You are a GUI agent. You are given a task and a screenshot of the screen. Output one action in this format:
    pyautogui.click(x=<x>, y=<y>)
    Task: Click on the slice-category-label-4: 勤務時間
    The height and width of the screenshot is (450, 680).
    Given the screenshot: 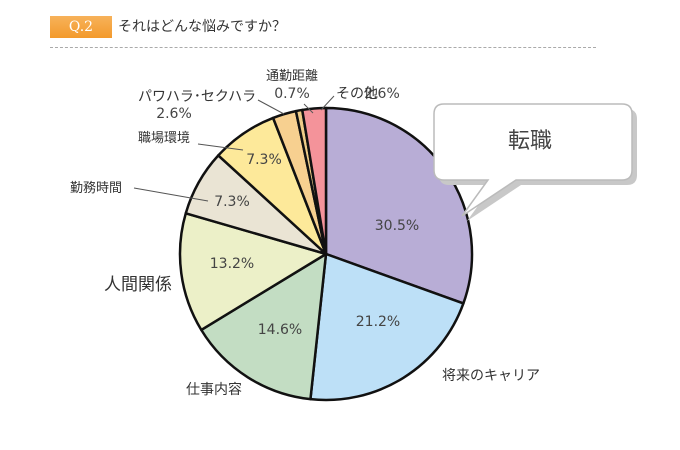 What is the action you would take?
    pyautogui.click(x=96, y=188)
    